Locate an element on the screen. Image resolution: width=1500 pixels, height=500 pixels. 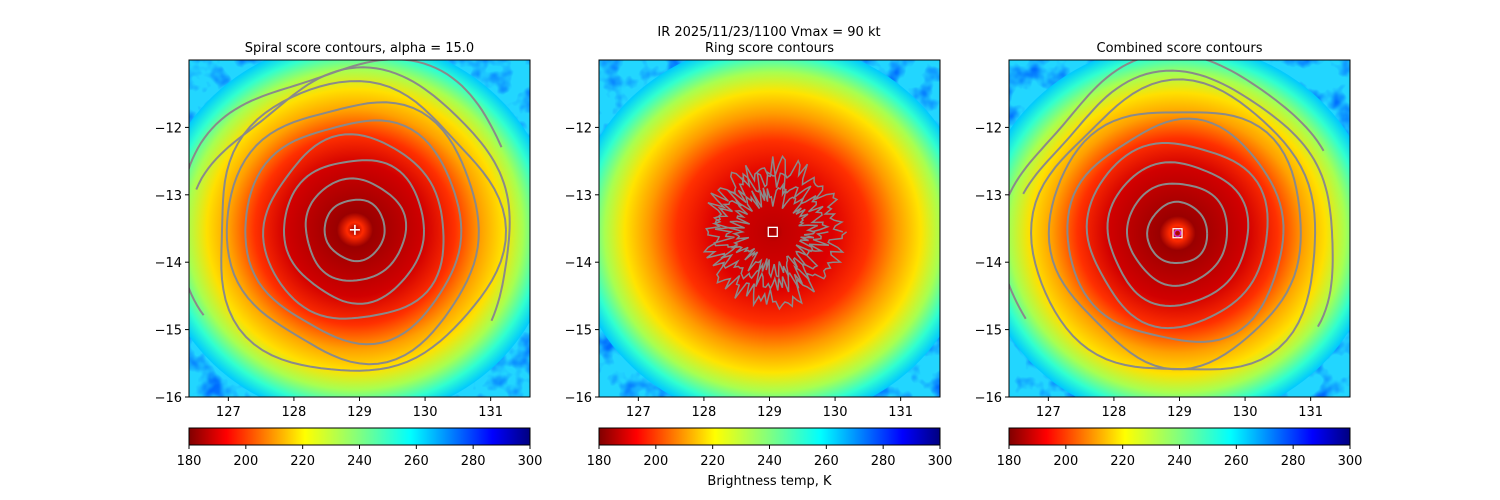
figure-suptitle: IR 2025/11/23/1100 Vmax = 90 kt is located at coordinates (768, 32).